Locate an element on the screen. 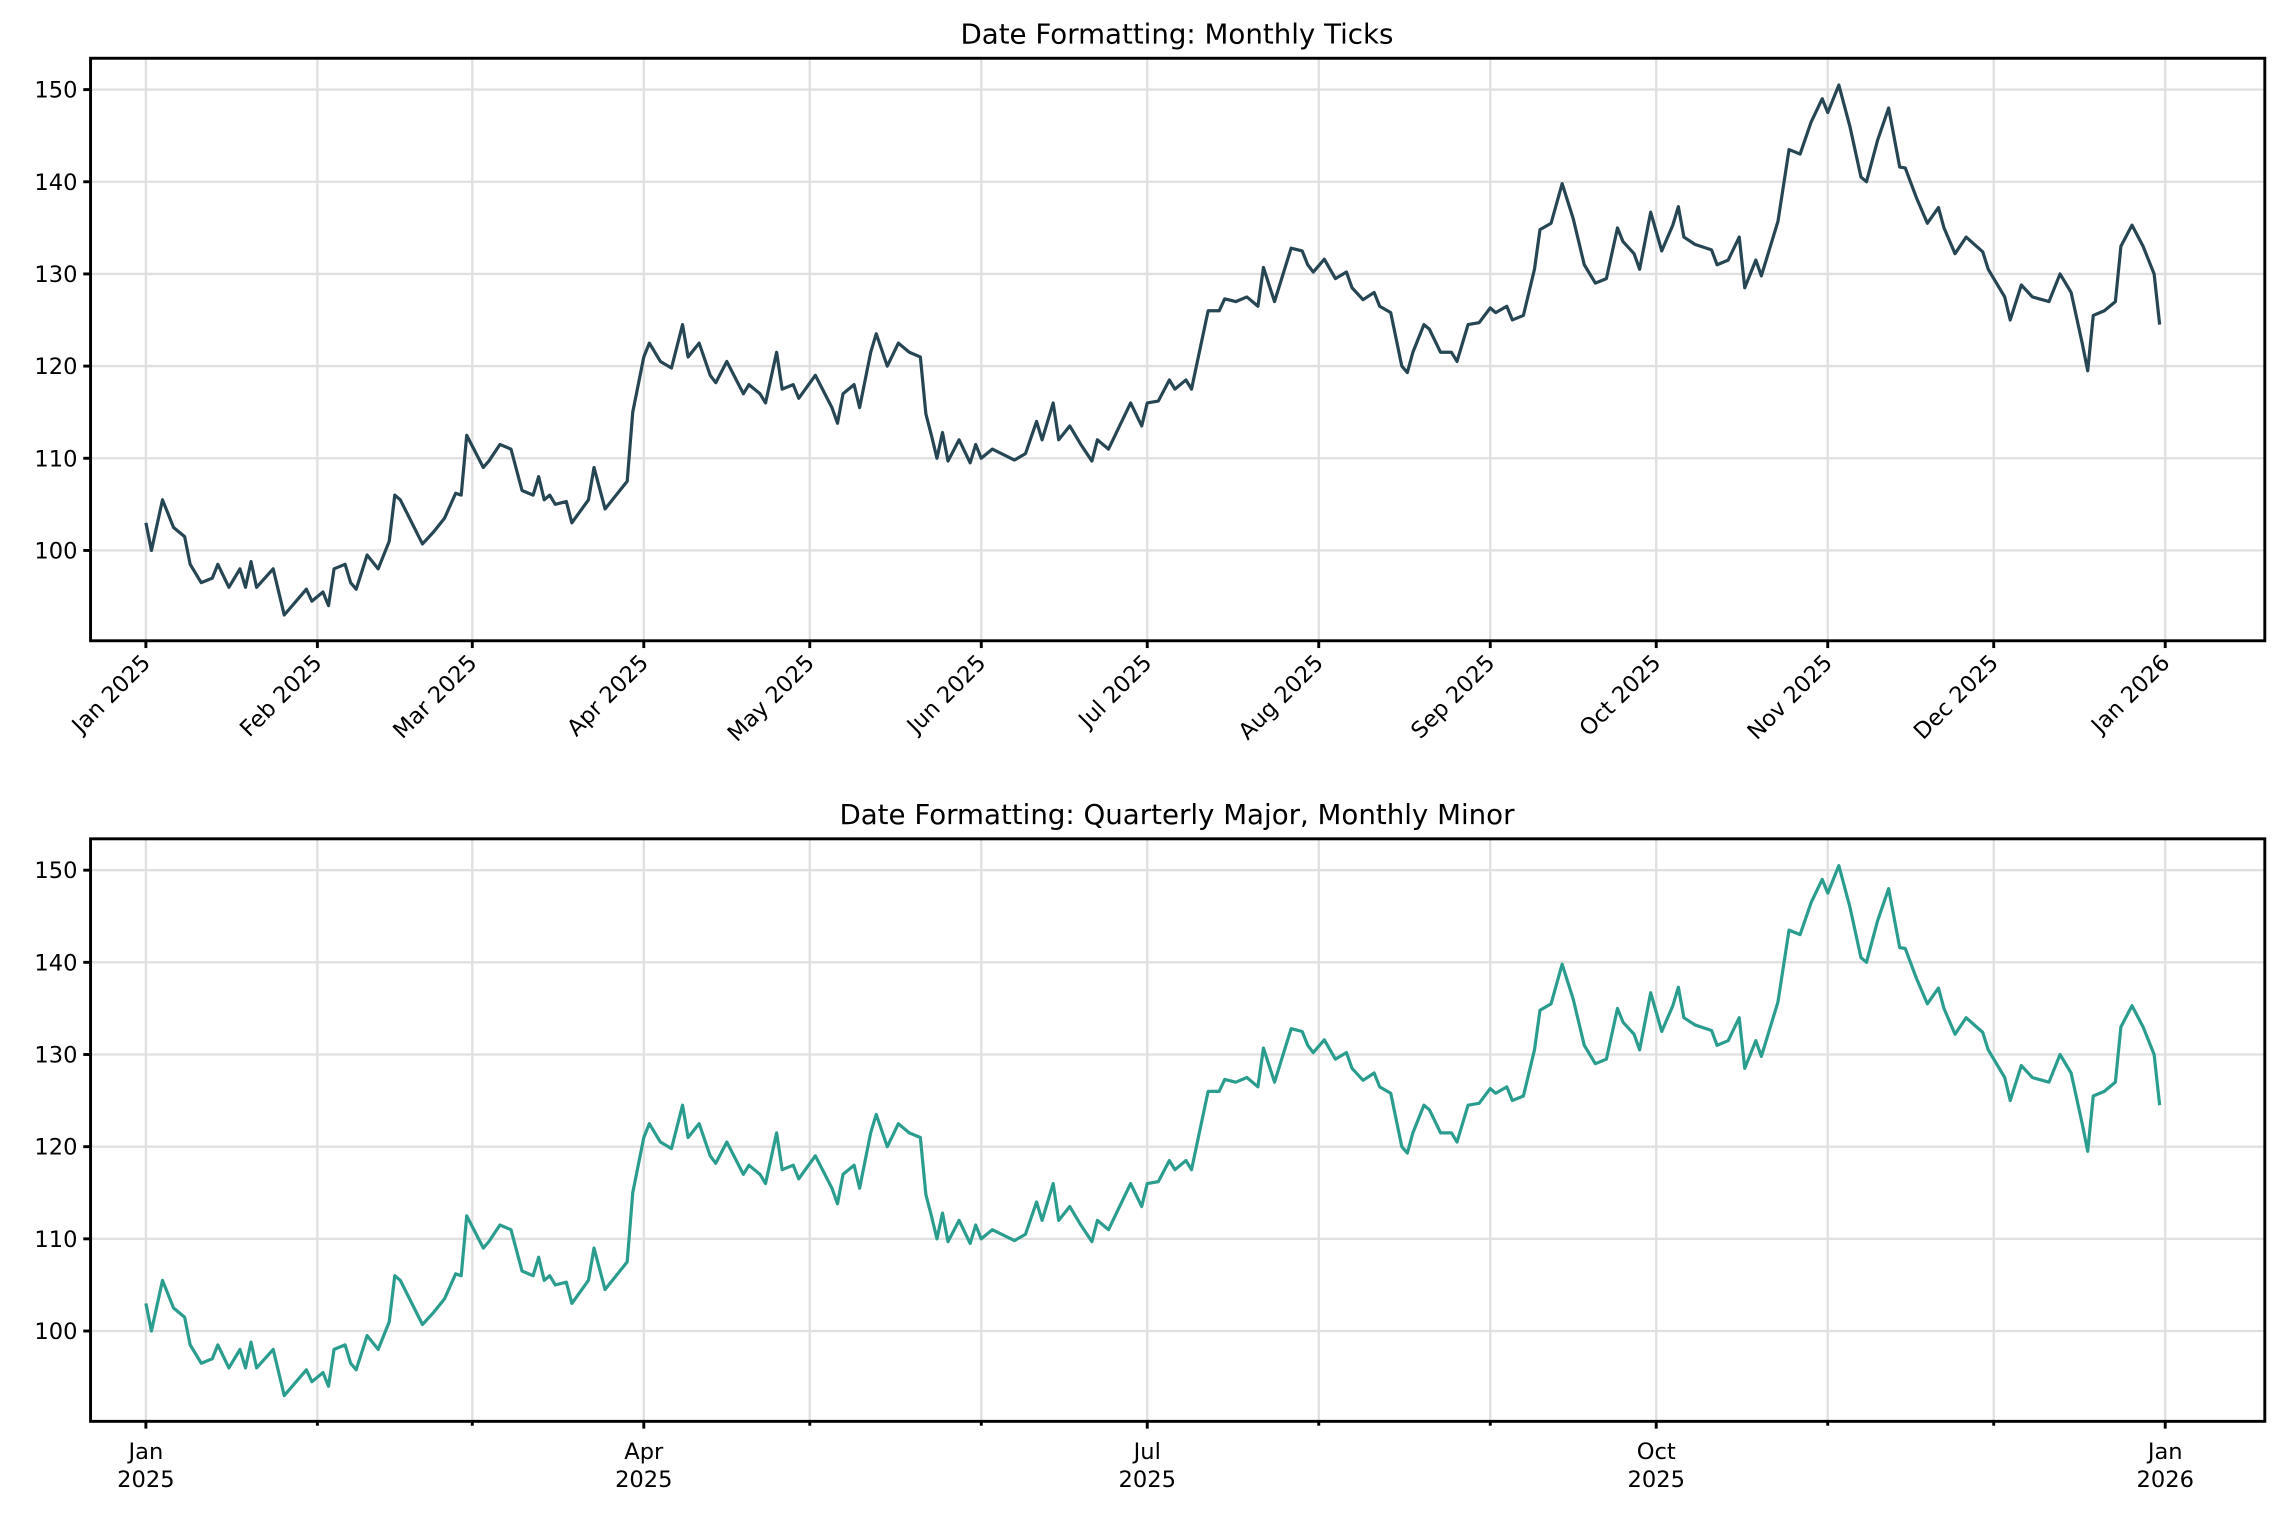 The image size is (2284, 1516). x-tick-label: Dec 2025 is located at coordinates (1956, 697).